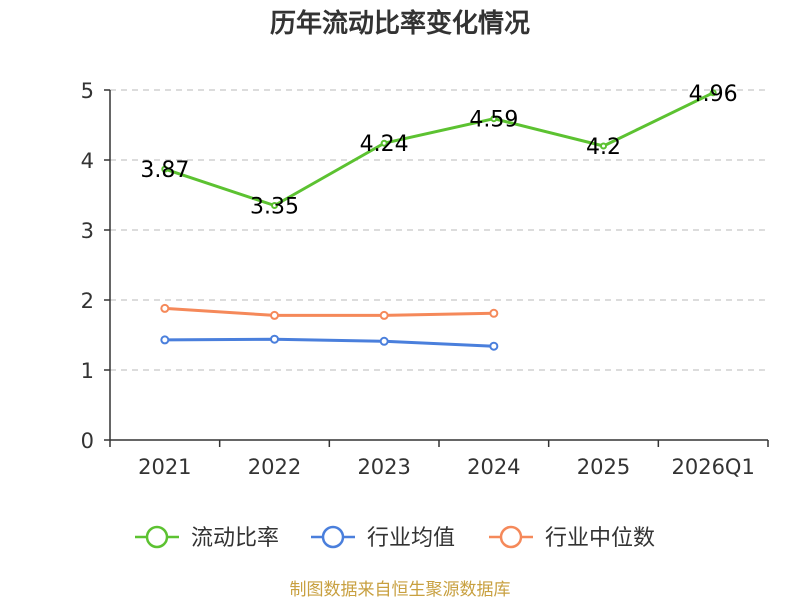  Describe the element at coordinates (164, 467) in the screenshot. I see `x-tick-label: 2021` at that location.